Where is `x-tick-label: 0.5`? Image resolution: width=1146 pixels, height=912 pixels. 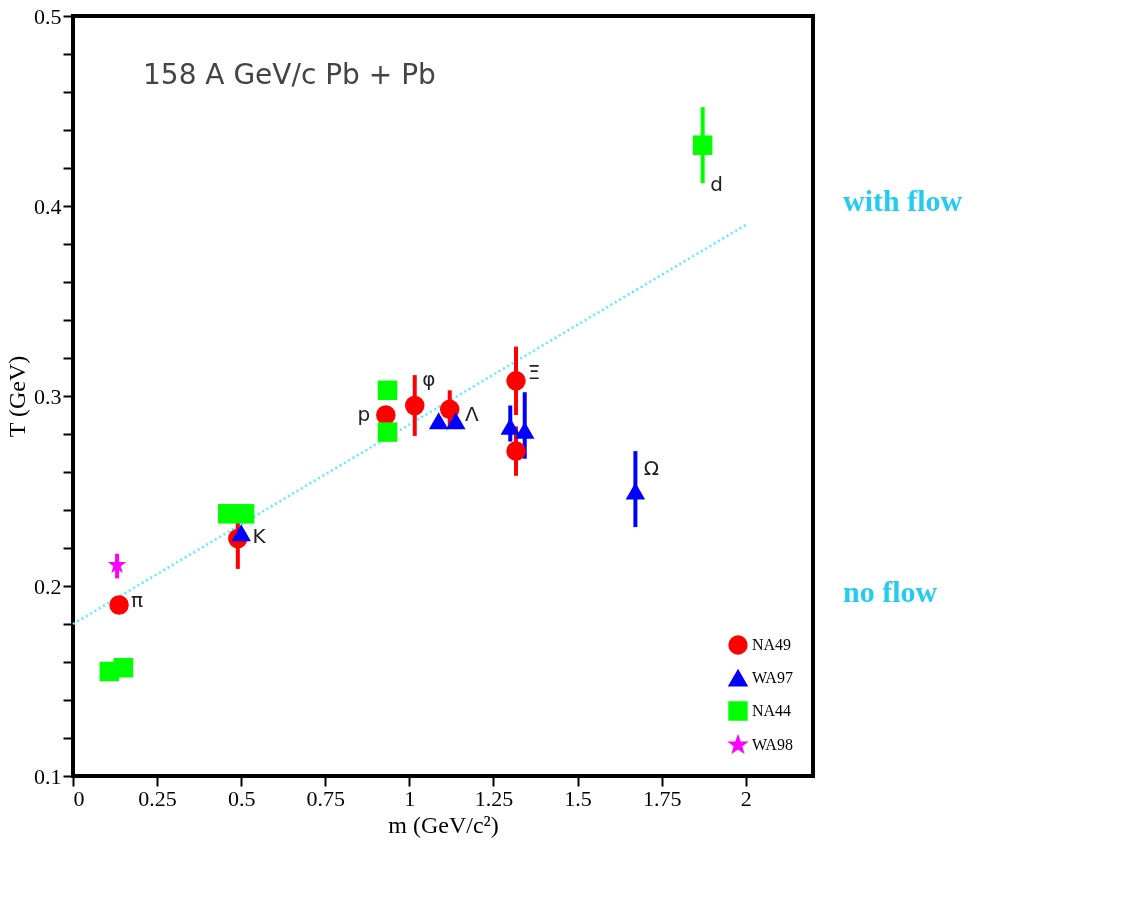 x-tick-label: 0.5 is located at coordinates (241, 798).